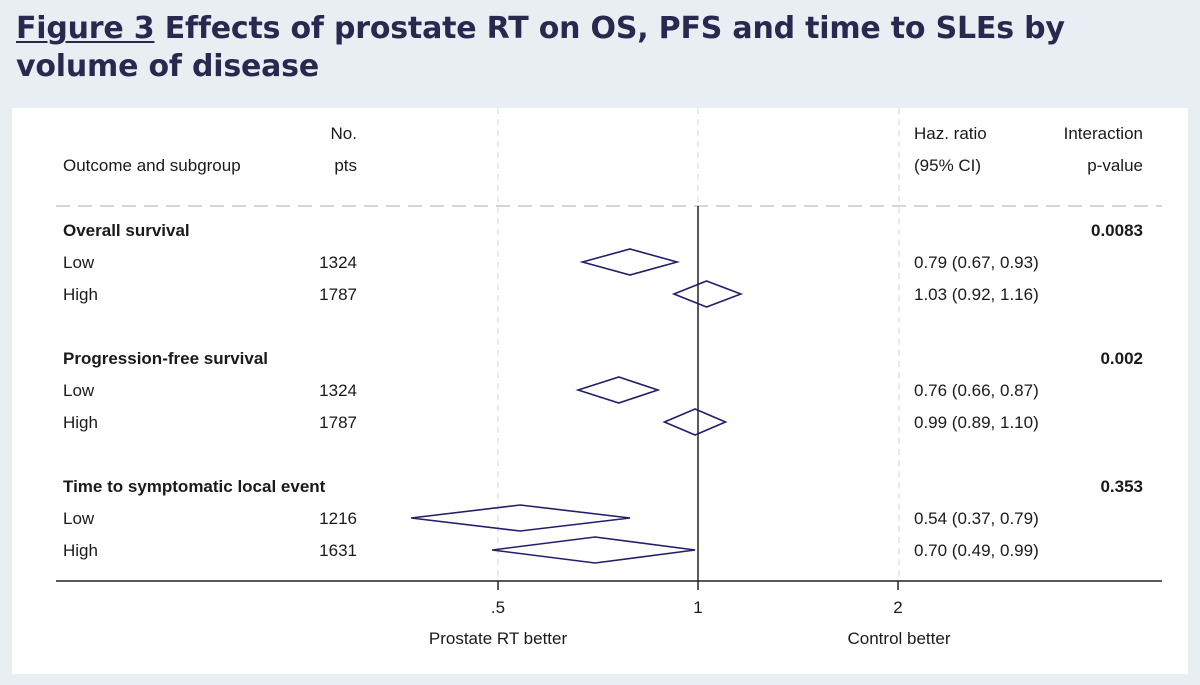 The height and width of the screenshot is (685, 1200). Describe the element at coordinates (976, 422) in the screenshot. I see `hazard-ratio-label: 0.99 (0.89, 1.10)` at that location.